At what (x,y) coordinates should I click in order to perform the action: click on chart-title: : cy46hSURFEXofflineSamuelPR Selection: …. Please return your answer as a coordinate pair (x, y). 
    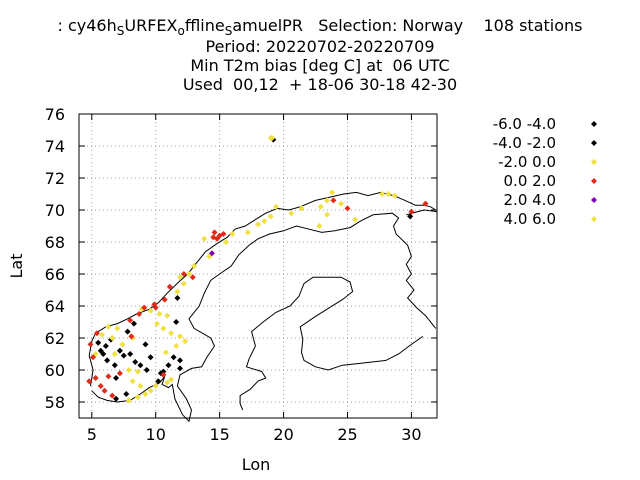
    Looking at the image, I should click on (320, 28).